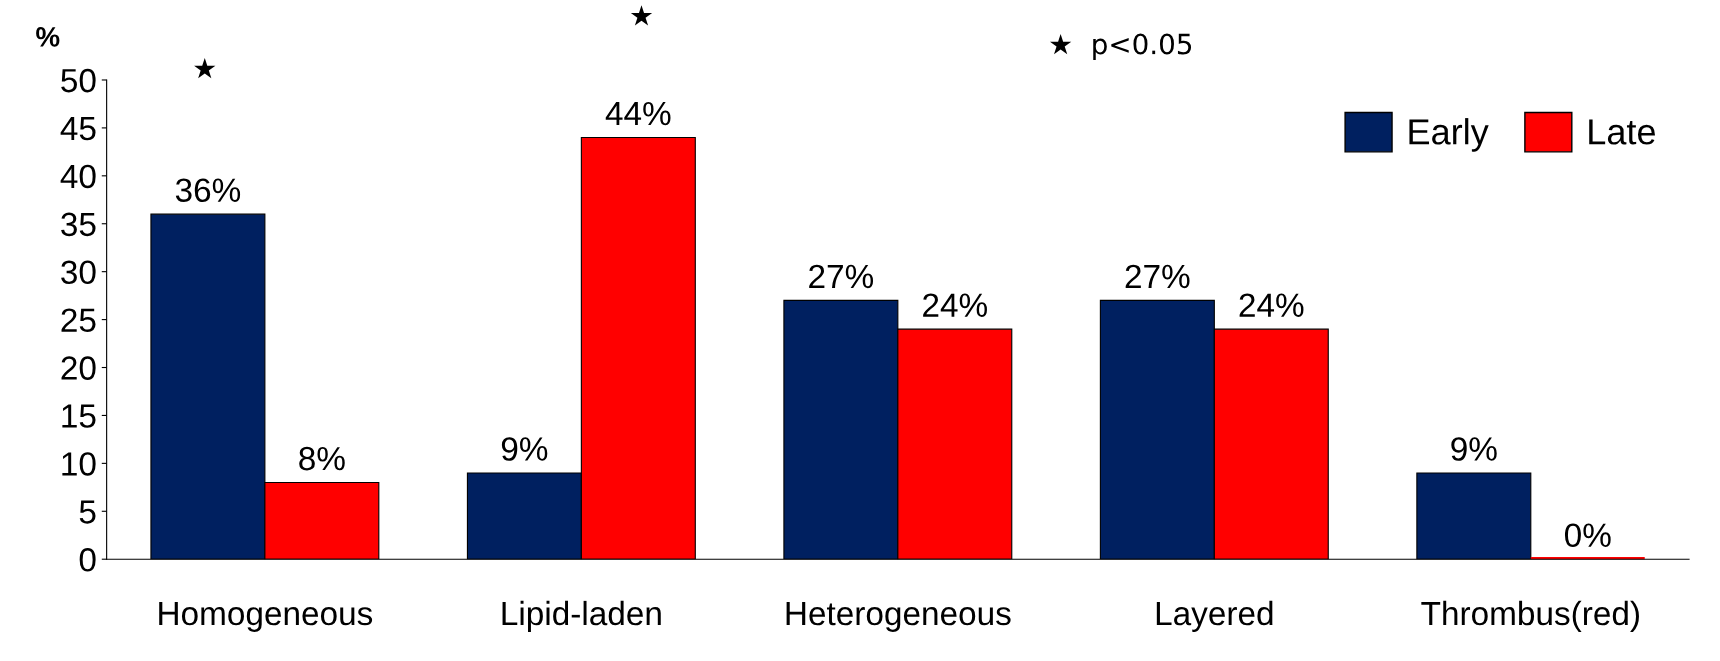 The image size is (1720, 661). I want to click on text: ★ p<0.05, so click(1120, 46).